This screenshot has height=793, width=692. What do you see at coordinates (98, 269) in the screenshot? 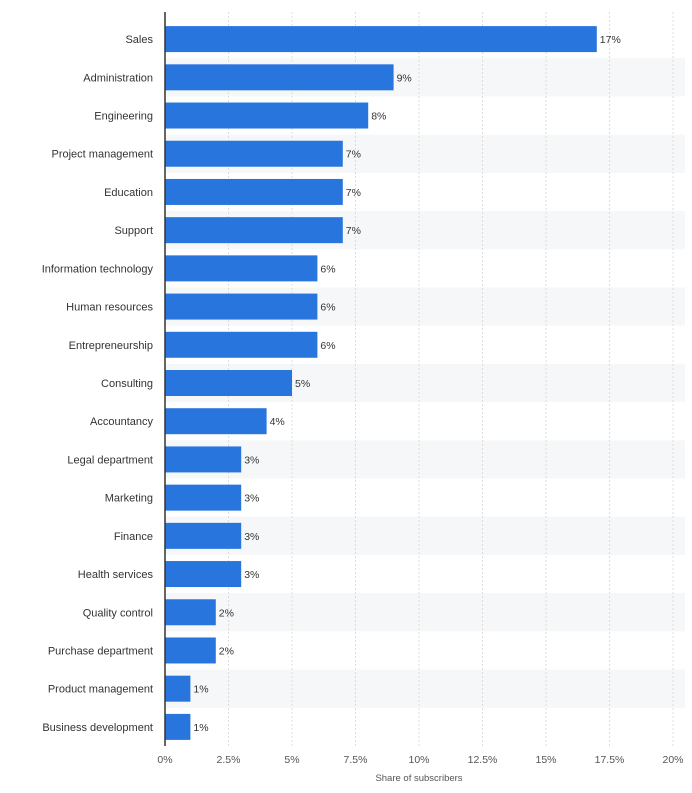
I see `category-label: Information technology` at bounding box center [98, 269].